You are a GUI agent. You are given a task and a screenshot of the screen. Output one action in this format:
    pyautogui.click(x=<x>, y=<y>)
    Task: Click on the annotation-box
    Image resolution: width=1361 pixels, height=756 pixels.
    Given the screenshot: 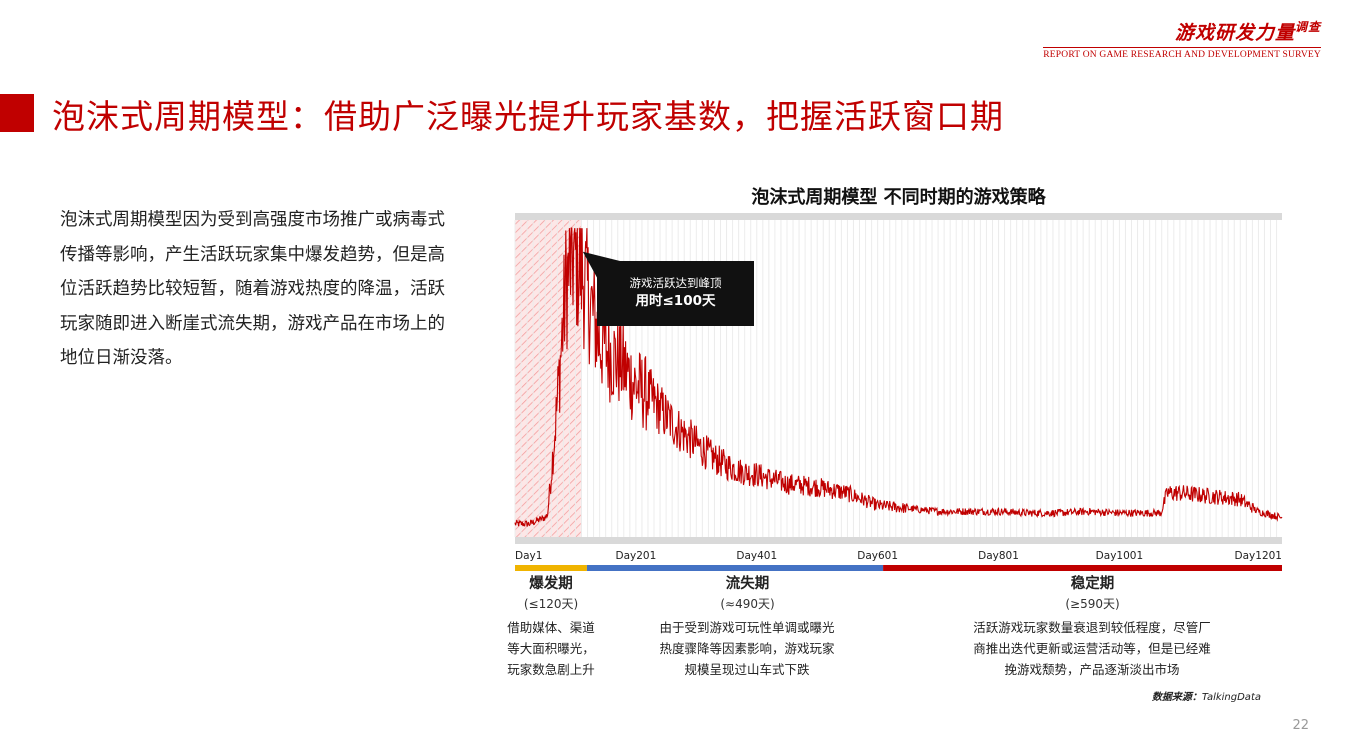 What is the action you would take?
    pyautogui.click(x=675, y=293)
    